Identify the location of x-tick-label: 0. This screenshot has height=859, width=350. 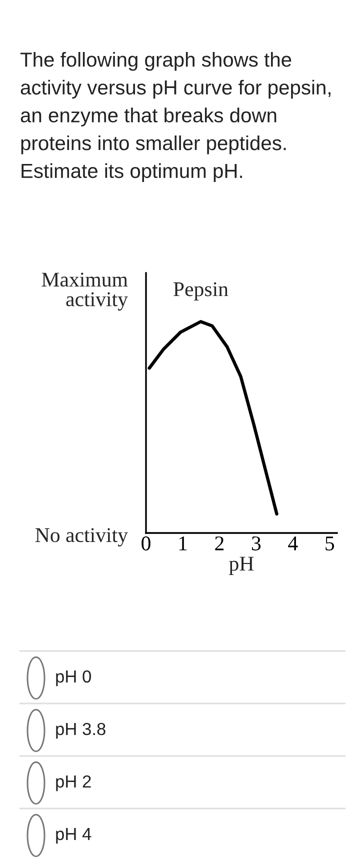
(146, 543).